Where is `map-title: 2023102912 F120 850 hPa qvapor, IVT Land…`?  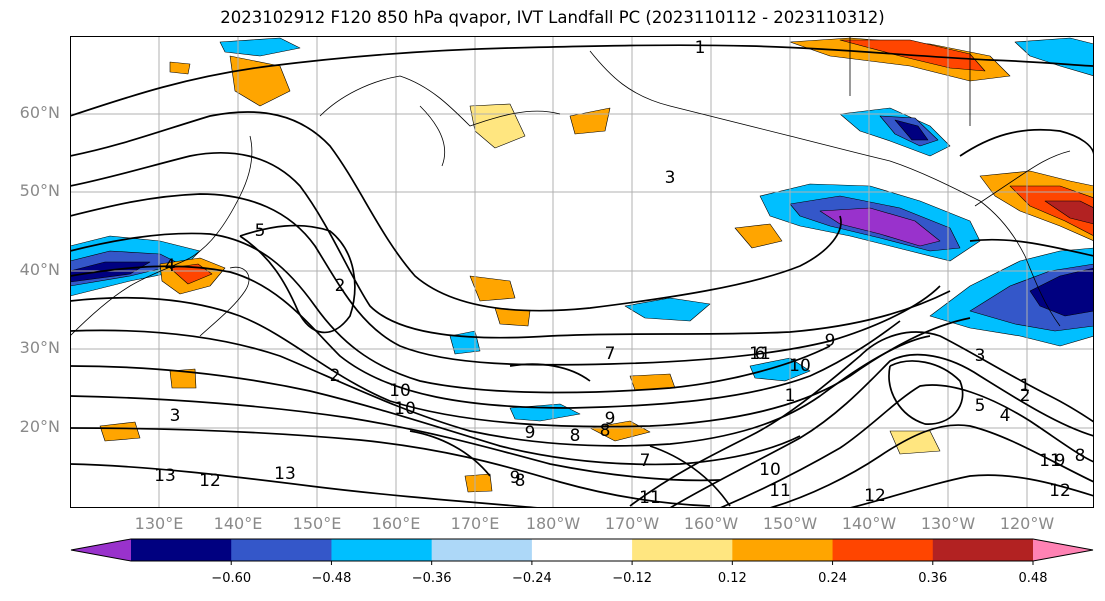 map-title: 2023102912 F120 850 hPa qvapor, IVT Land… is located at coordinates (552, 17).